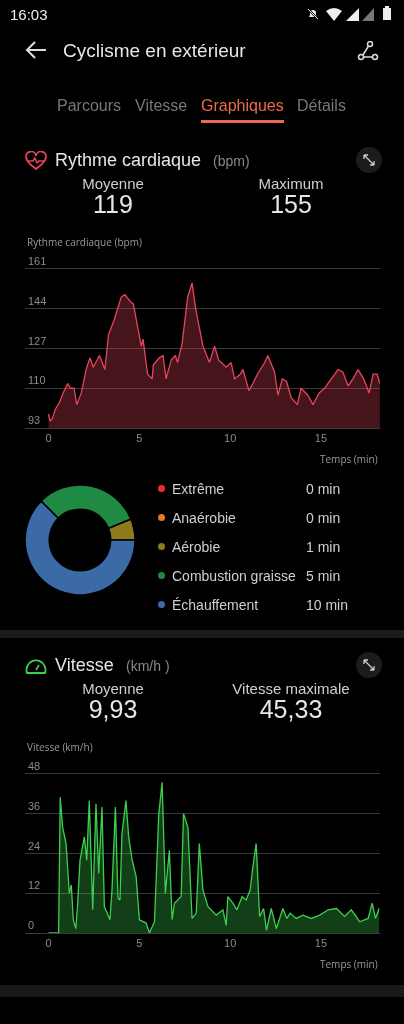 This screenshot has width=404, height=1024. What do you see at coordinates (34, 885) in the screenshot?
I see `y-tick-label: 12` at bounding box center [34, 885].